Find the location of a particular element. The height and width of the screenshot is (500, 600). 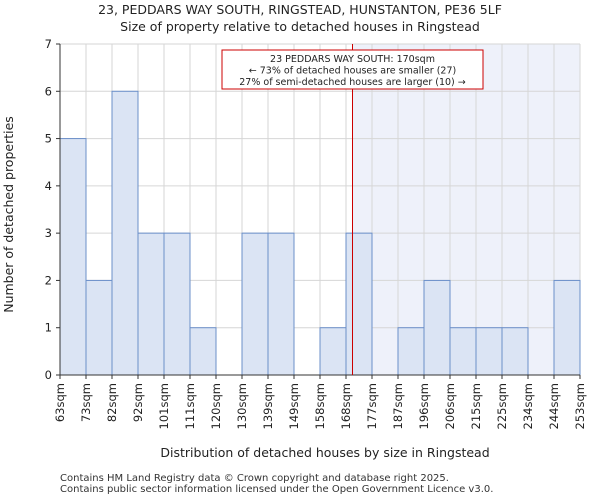

y-tick-label: 7 is located at coordinates (48, 44).